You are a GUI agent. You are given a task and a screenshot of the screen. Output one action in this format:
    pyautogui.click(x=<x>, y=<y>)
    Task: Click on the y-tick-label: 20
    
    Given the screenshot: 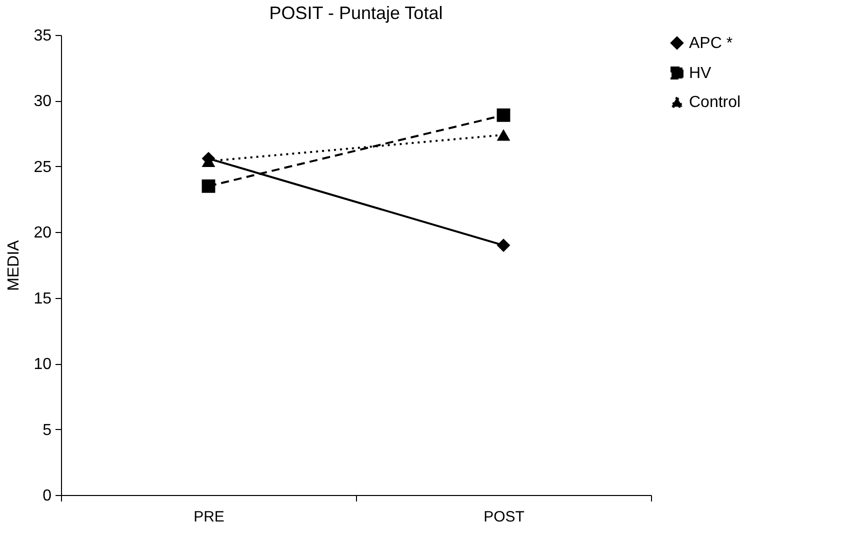 What is the action you would take?
    pyautogui.click(x=43, y=233)
    